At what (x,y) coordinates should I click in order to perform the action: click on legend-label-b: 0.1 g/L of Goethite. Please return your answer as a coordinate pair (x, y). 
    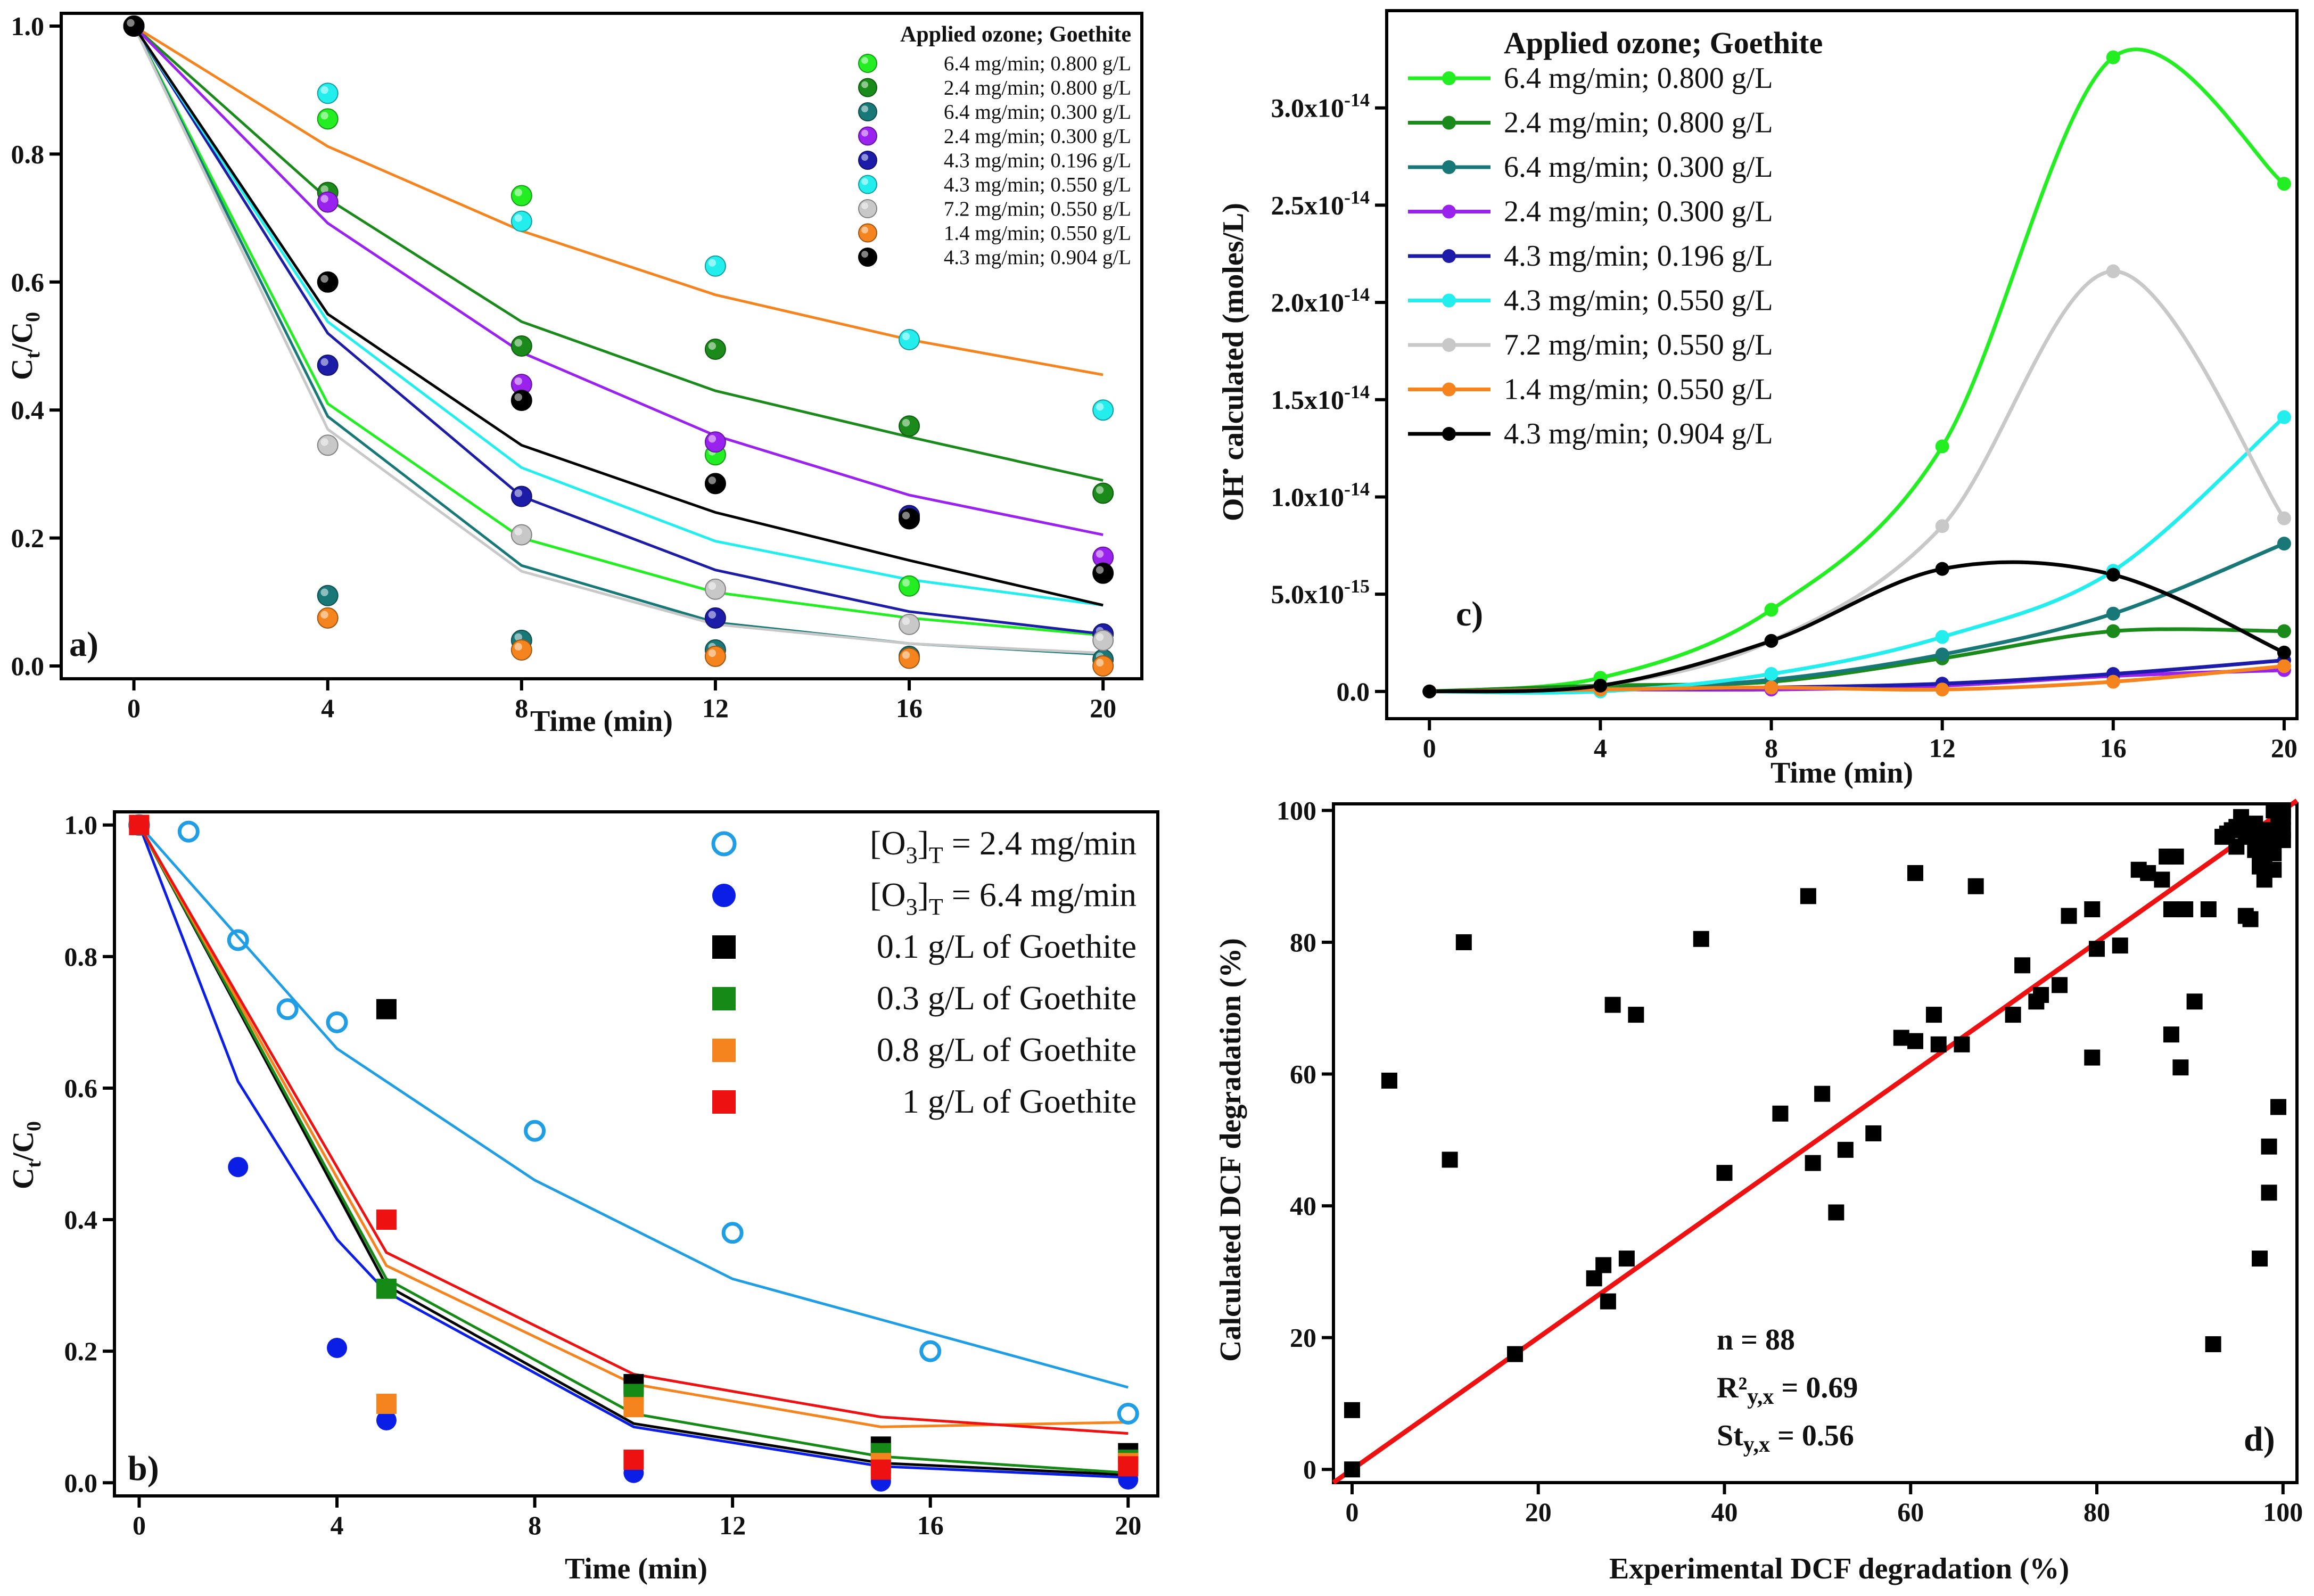
    Looking at the image, I should click on (1007, 946).